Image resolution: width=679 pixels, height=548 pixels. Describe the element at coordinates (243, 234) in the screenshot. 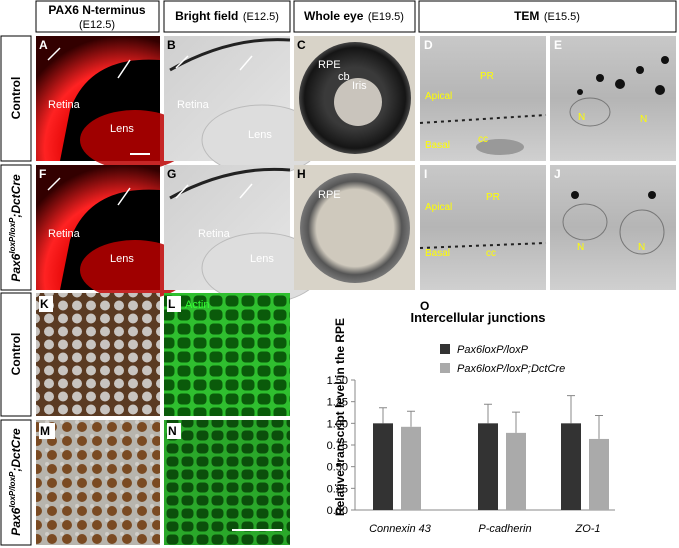

I see `panel-g: G Retina Lens` at that location.